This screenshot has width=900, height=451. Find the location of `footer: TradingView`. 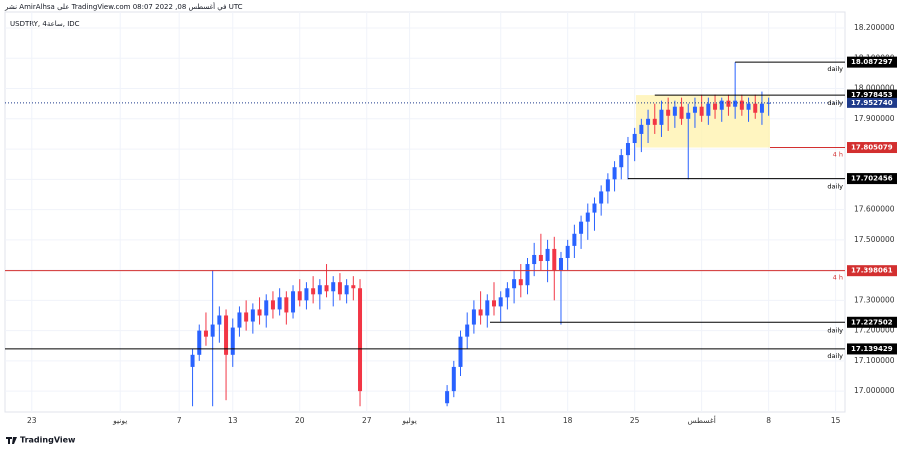

footer: TradingView is located at coordinates (48, 440).